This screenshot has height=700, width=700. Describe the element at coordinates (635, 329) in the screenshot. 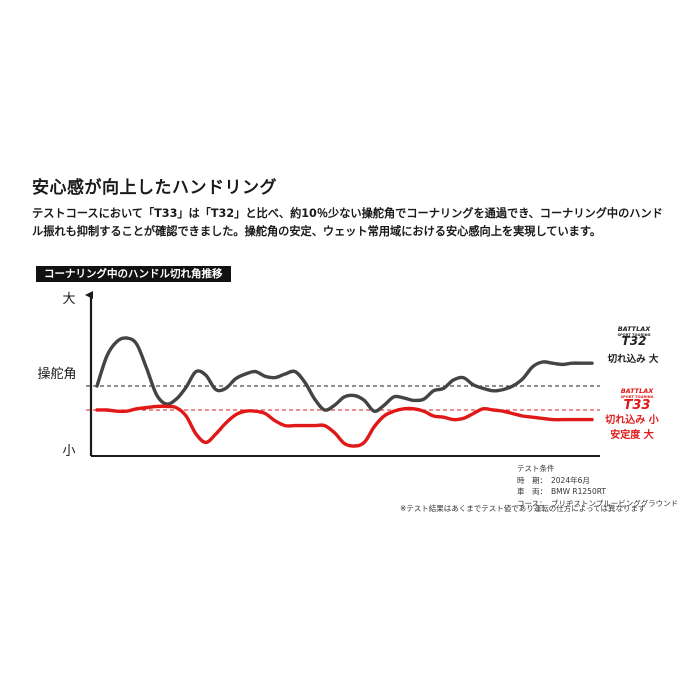

I see `brand-logo-t32: BATTLAX` at that location.